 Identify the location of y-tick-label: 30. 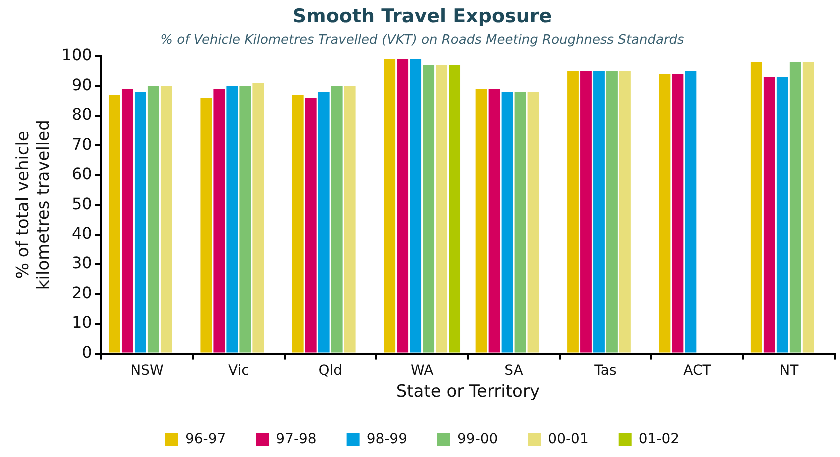
(82, 263).